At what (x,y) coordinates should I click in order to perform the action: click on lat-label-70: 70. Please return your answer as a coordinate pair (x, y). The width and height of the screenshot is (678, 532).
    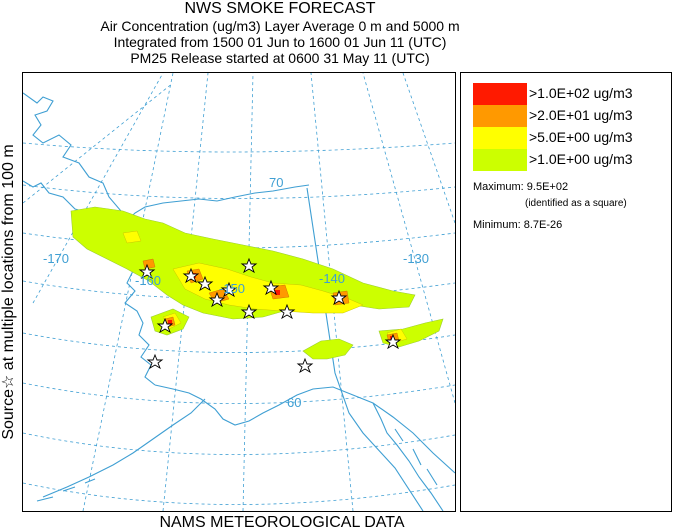
    Looking at the image, I should click on (276, 182).